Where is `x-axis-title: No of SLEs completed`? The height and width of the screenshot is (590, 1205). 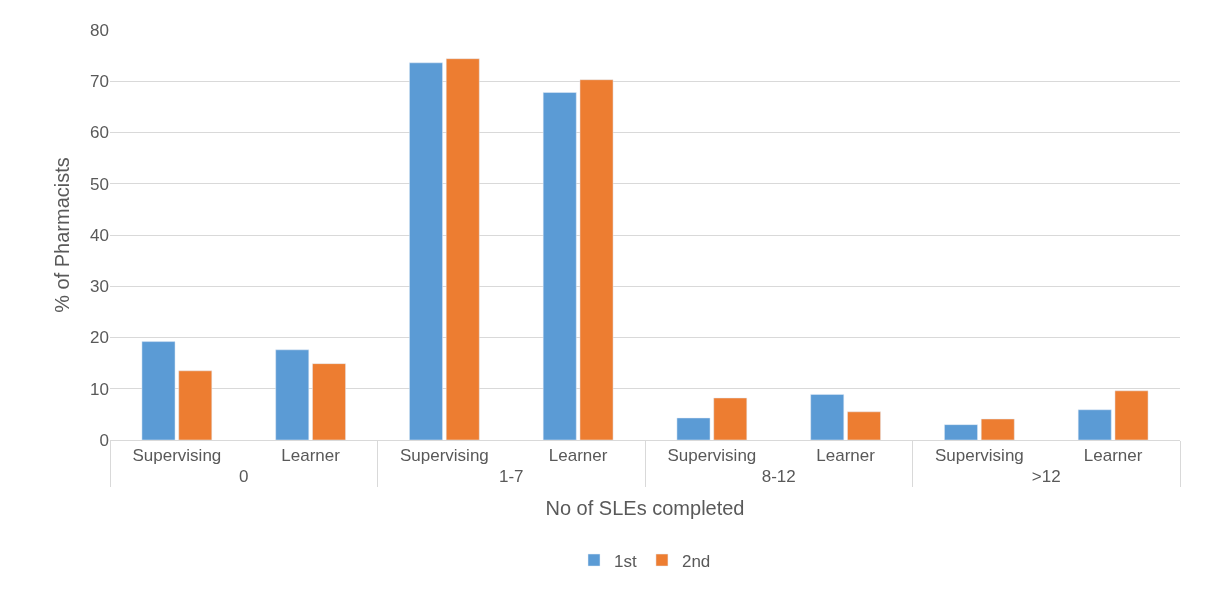 x-axis-title: No of SLEs completed is located at coordinates (645, 507).